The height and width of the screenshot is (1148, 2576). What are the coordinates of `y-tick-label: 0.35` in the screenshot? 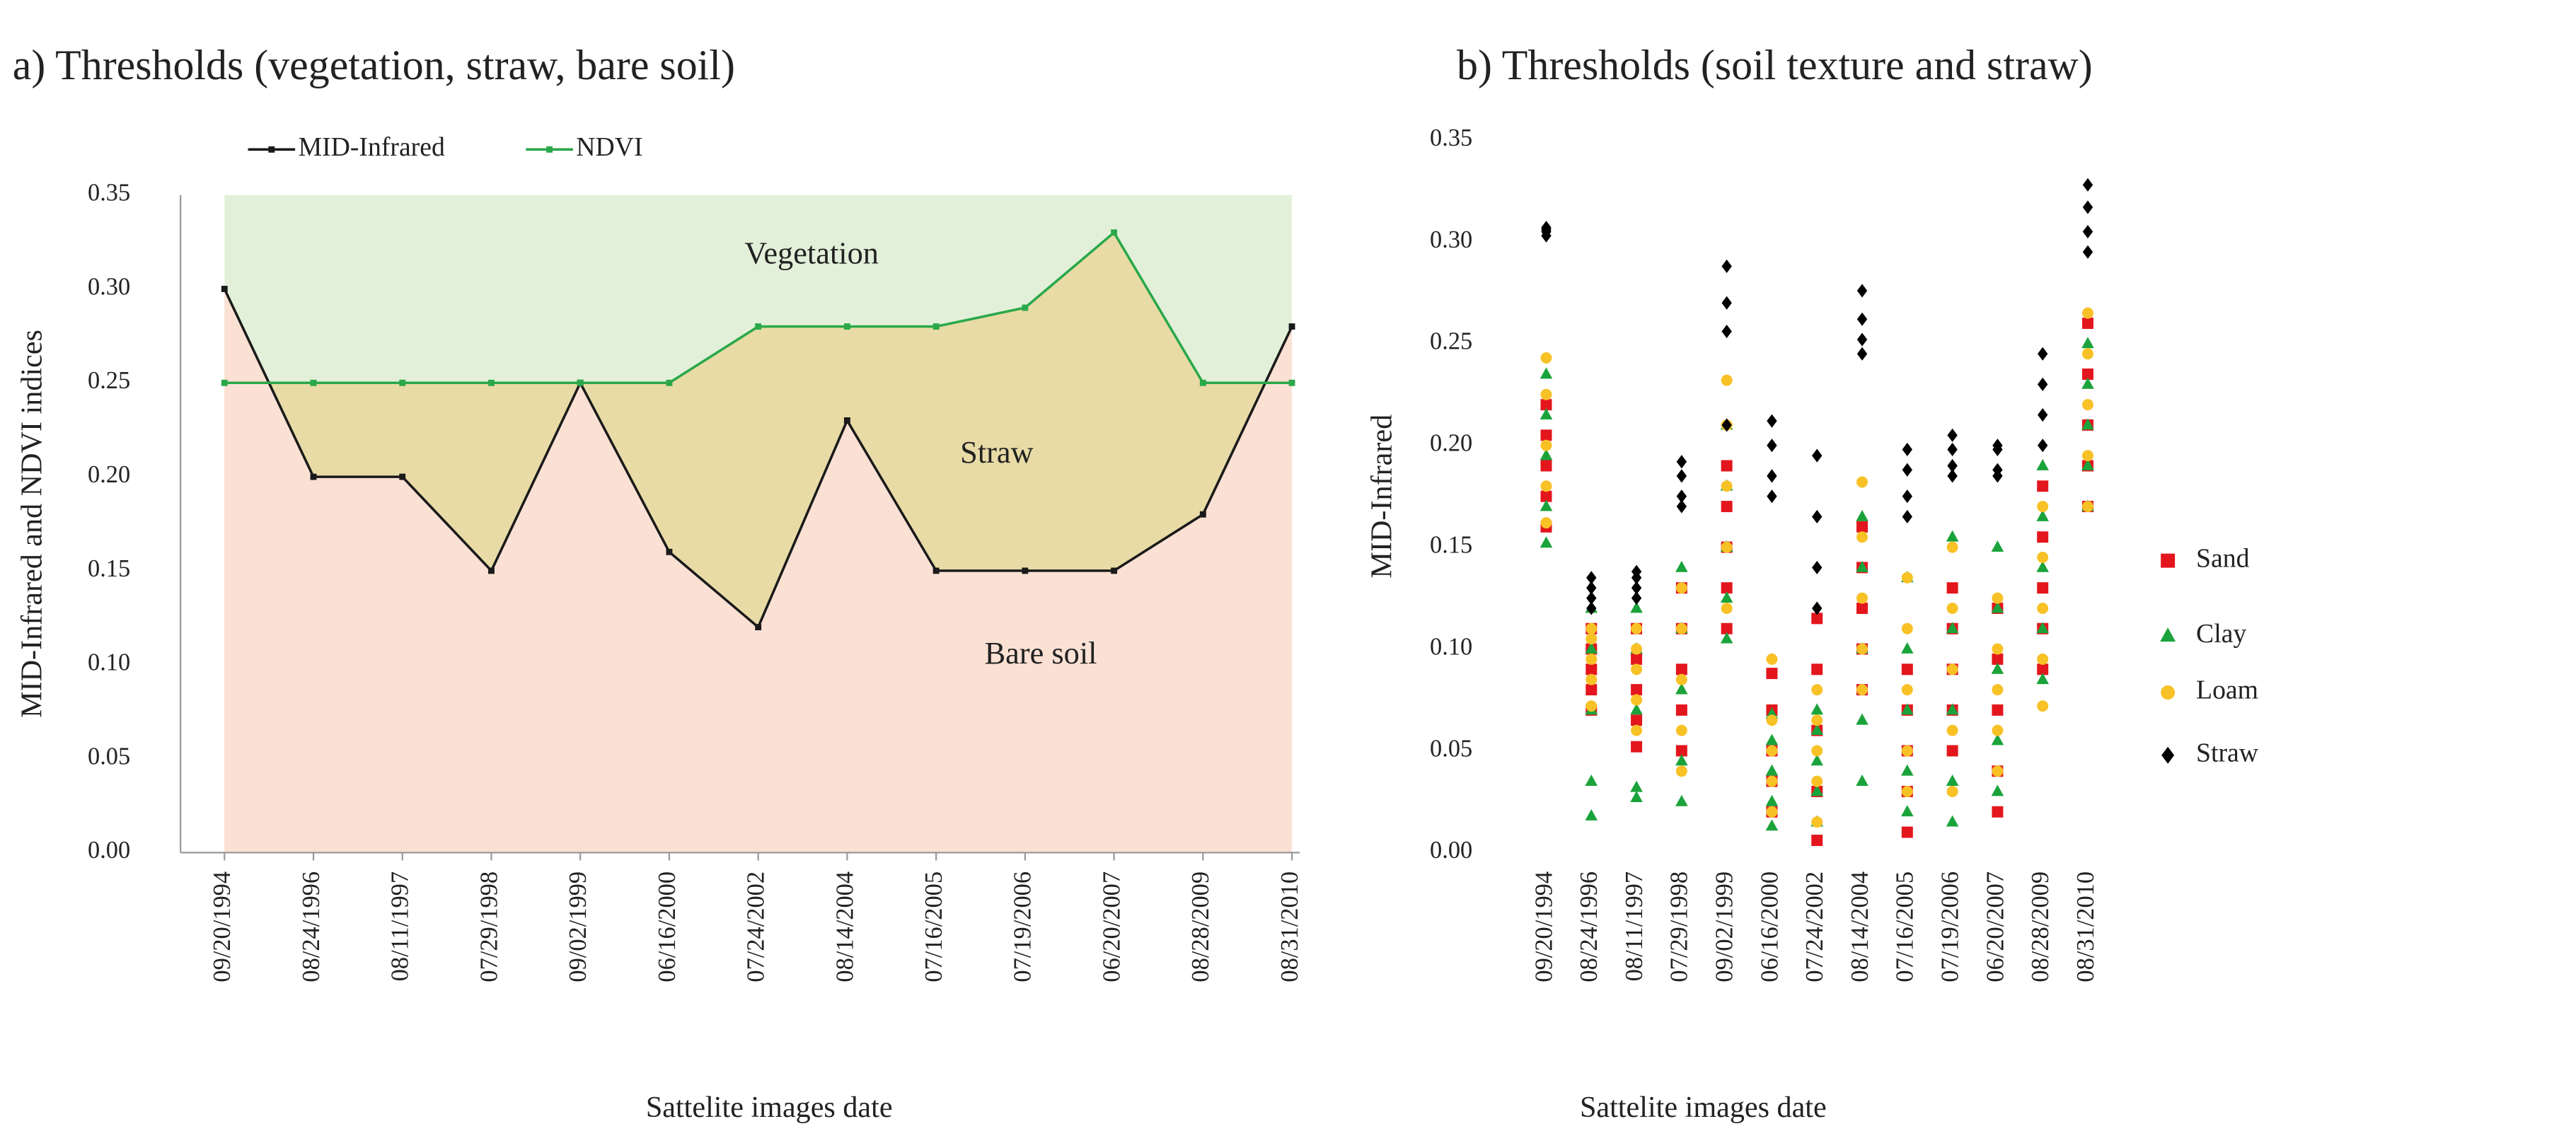 It's located at (1451, 137).